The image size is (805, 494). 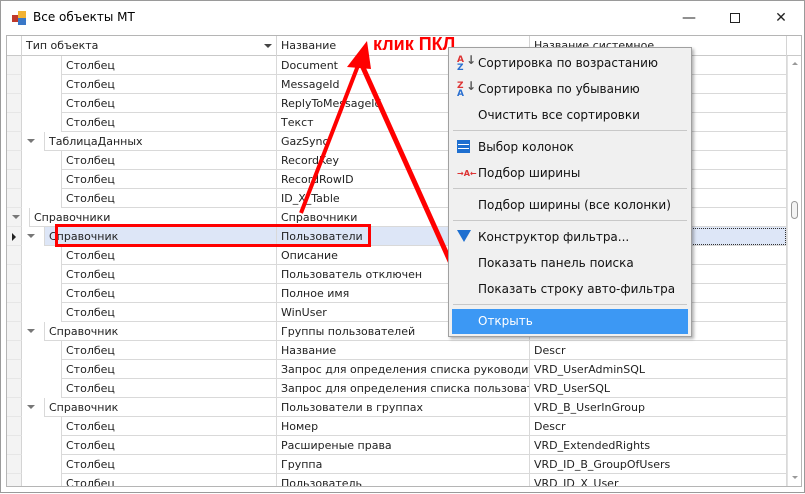 What do you see at coordinates (570, 63) in the screenshot?
I see `menu-item: A Z ↓ Сортировка по возрастанию` at bounding box center [570, 63].